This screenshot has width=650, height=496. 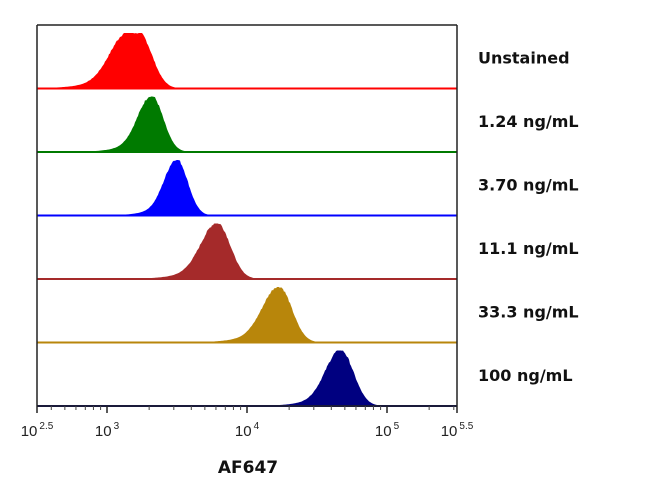 What do you see at coordinates (247, 430) in the screenshot?
I see `x-tick-label: 10 4` at bounding box center [247, 430].